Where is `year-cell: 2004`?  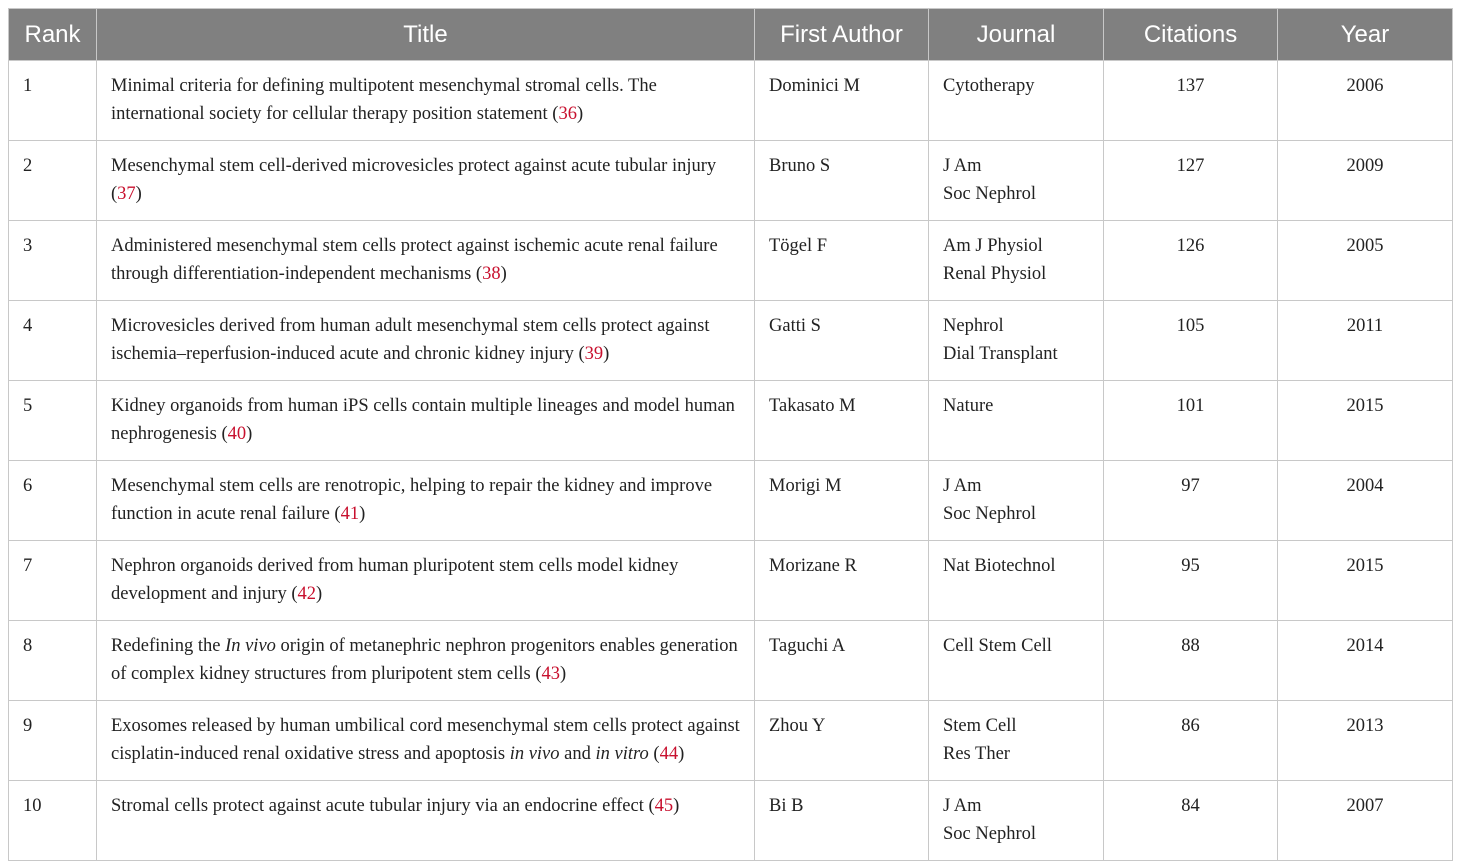
year-cell: 2004 is located at coordinates (1365, 500).